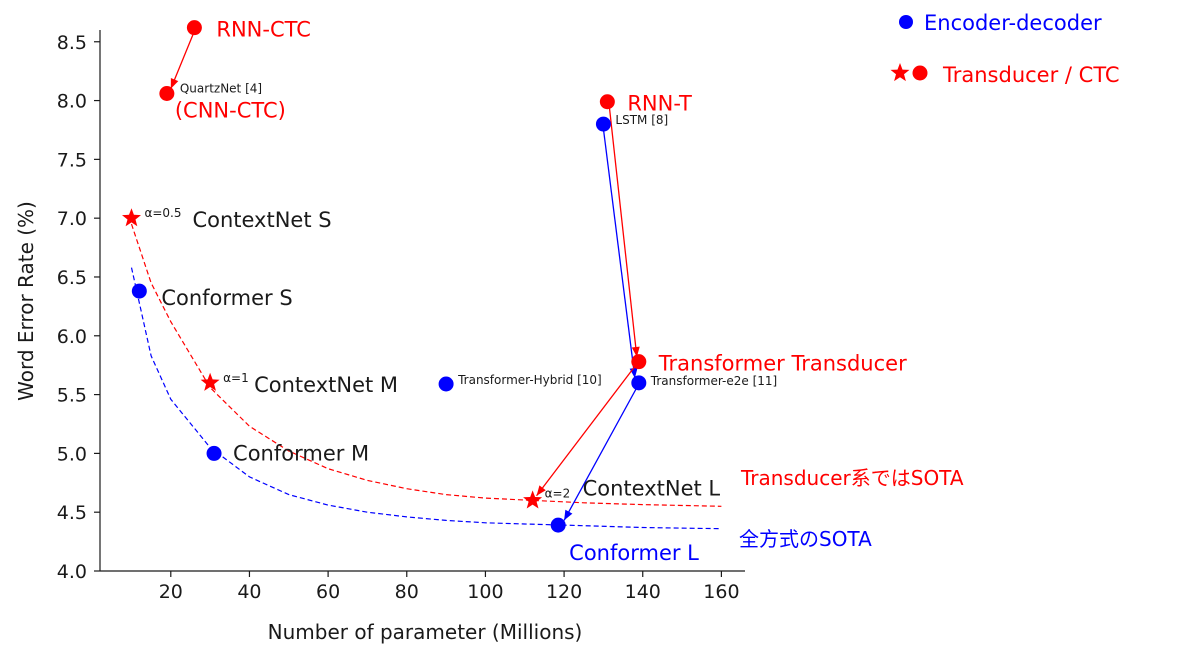  I want to click on transformer-e2e-to-conformer-l-arrow, so click(600, 454).